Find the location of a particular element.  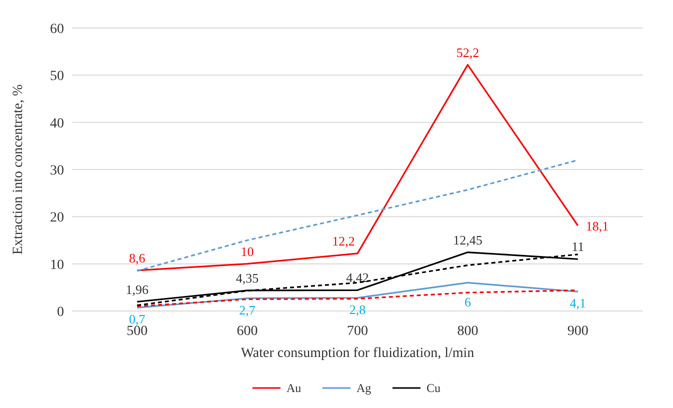

data-label: 4,42 is located at coordinates (357, 278).